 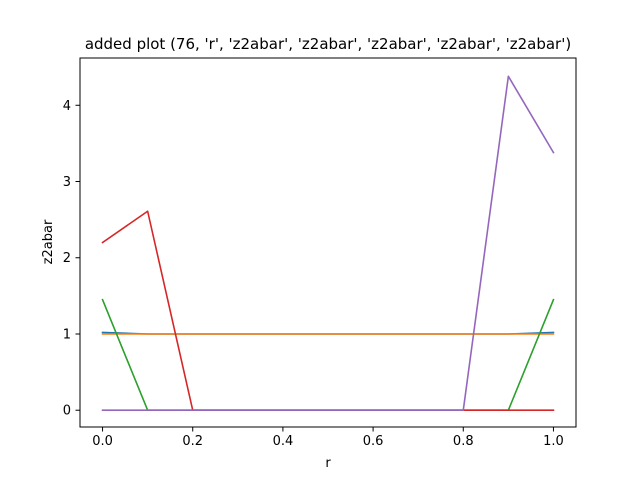 What do you see at coordinates (48, 241) in the screenshot?
I see `y-axis-label: z2abar` at bounding box center [48, 241].